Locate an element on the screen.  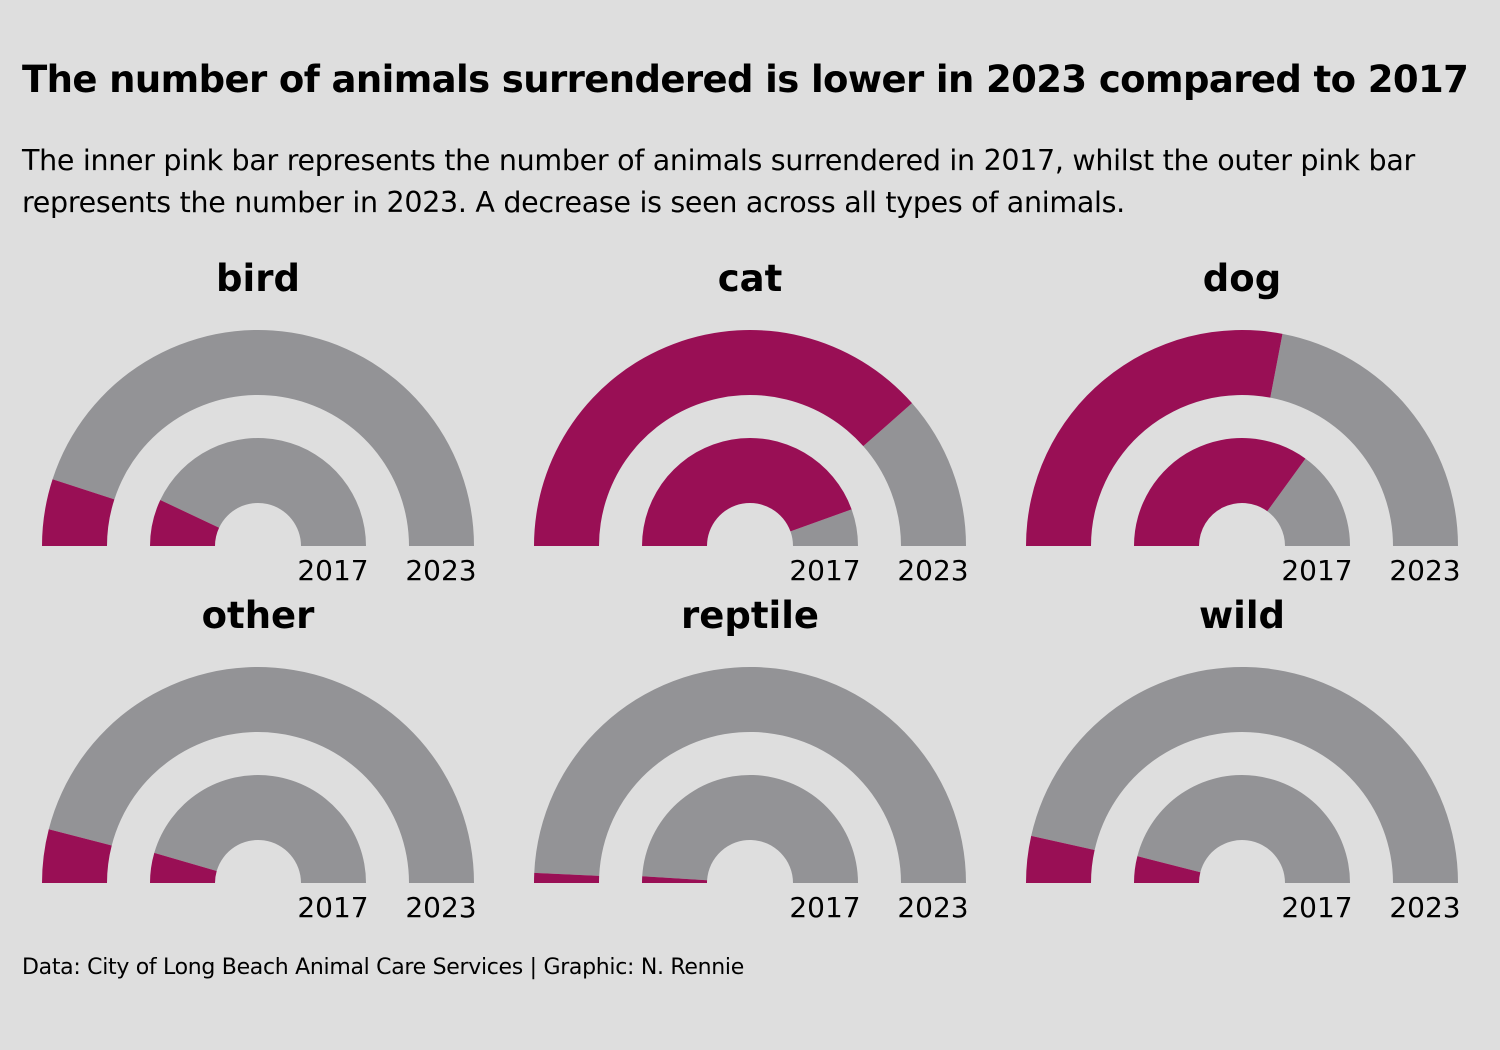
facet-reptile: reptile 2017 2023 is located at coordinates (751, 759).